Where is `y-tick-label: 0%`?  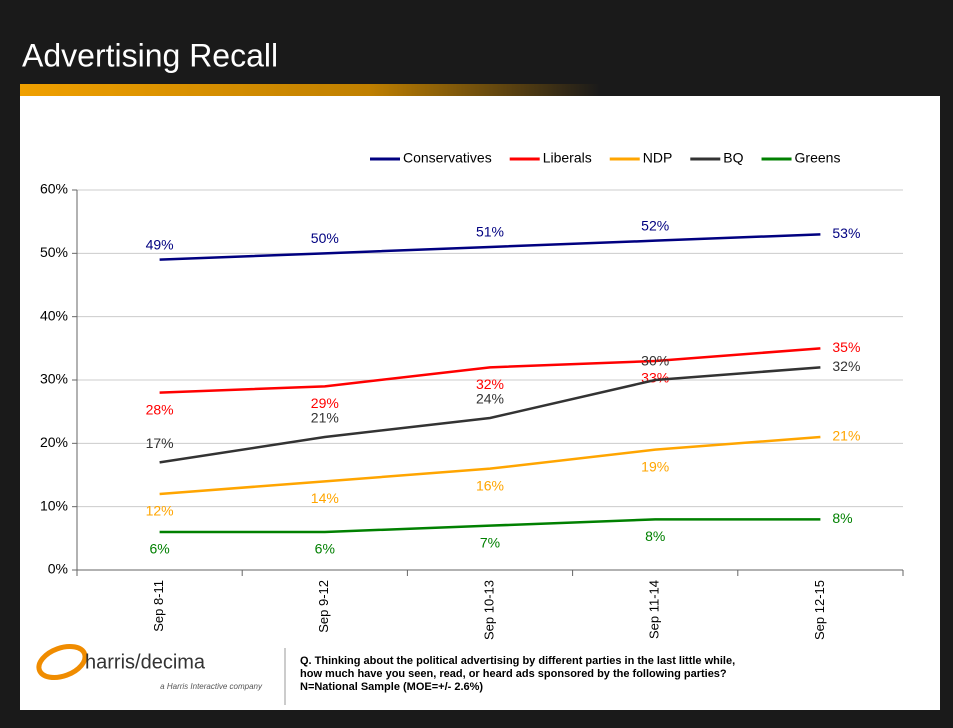 y-tick-label: 0% is located at coordinates (58, 569).